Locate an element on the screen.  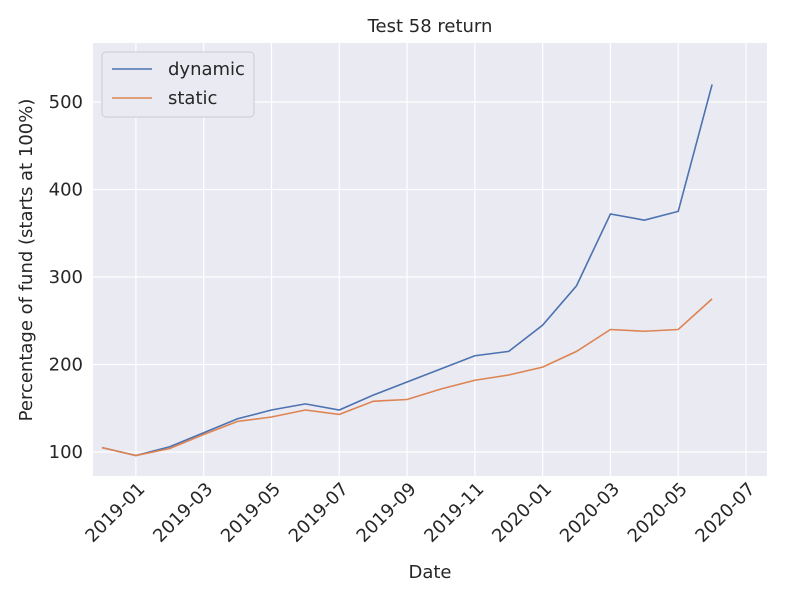
x-tick-label: 2019-03 is located at coordinates (183, 513).